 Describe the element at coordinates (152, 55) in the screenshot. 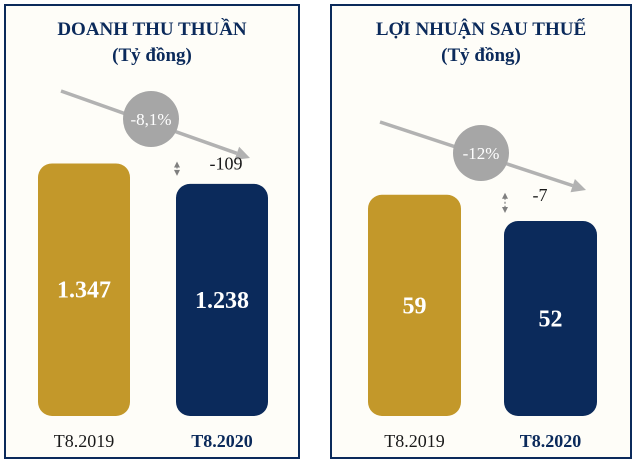

I see `revenue-unit: (Tỷ đồng)` at that location.